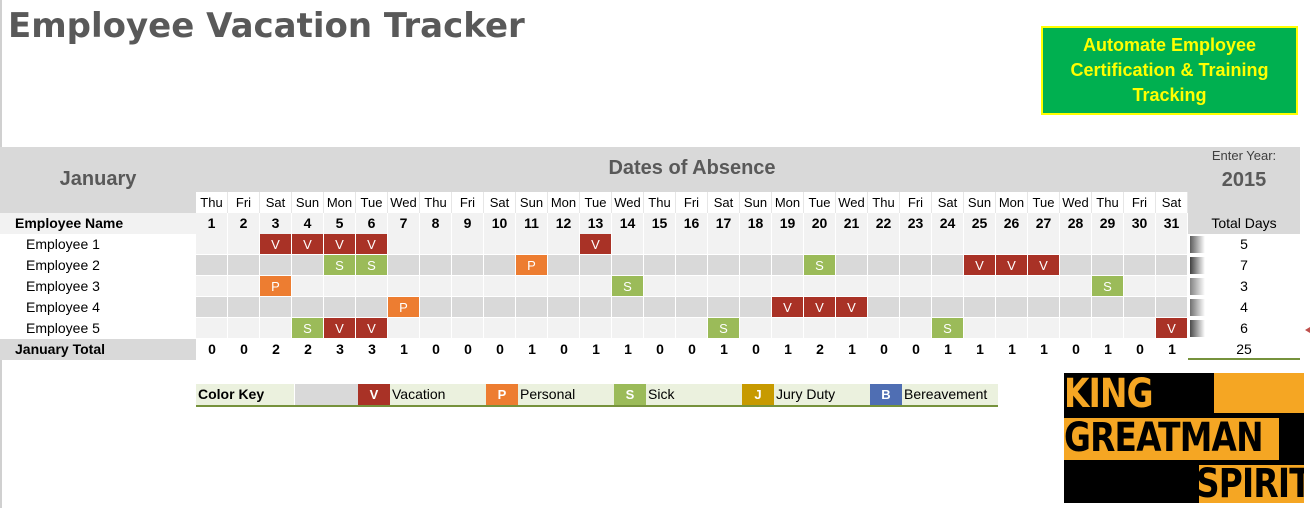 This screenshot has height=508, width=1312. What do you see at coordinates (98, 265) in the screenshot?
I see `employee-name: Employee 2` at bounding box center [98, 265].